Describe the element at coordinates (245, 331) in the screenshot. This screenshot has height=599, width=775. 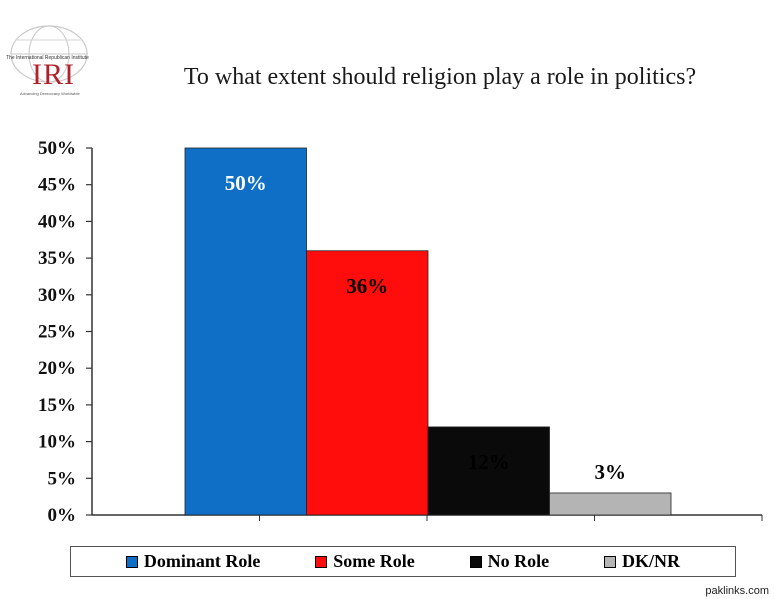
I see `bar-dominant-role` at that location.